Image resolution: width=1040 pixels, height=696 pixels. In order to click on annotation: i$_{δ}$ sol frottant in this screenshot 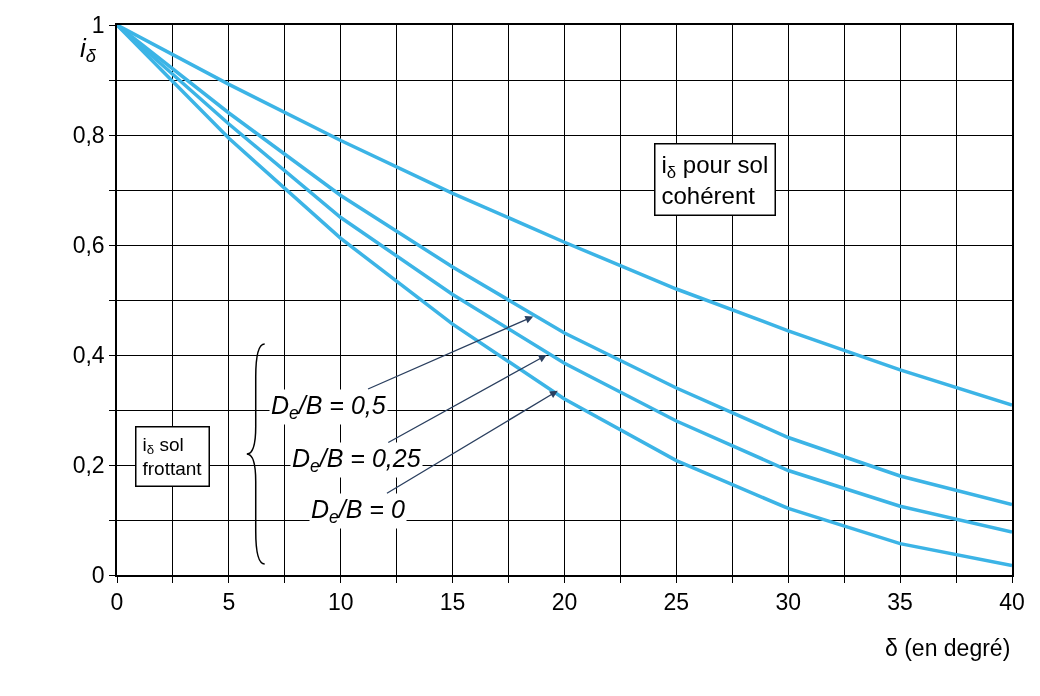, I will do `click(172, 456)`.